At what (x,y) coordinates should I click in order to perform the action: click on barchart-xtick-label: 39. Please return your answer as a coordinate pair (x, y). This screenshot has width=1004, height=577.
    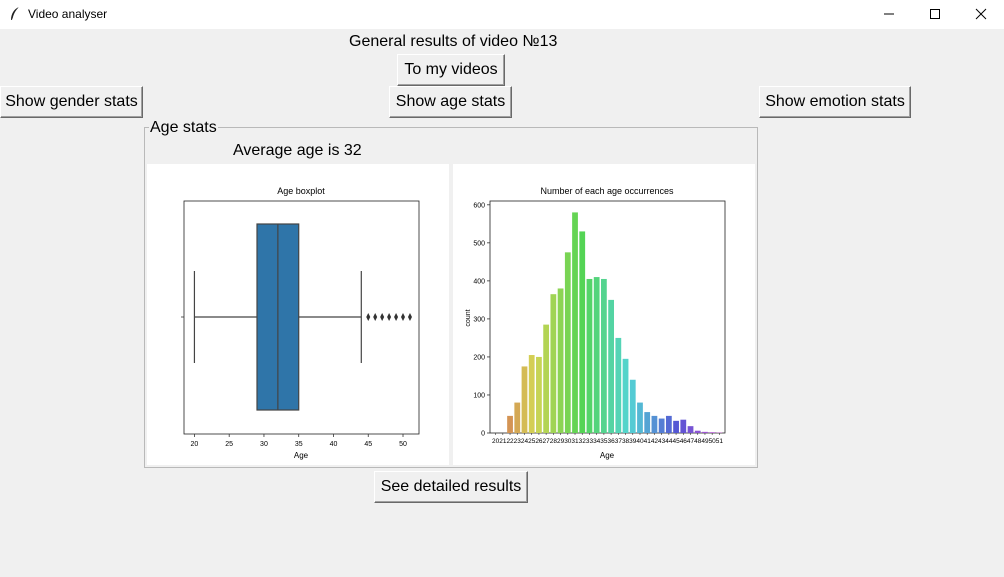
    Looking at the image, I should click on (633, 441).